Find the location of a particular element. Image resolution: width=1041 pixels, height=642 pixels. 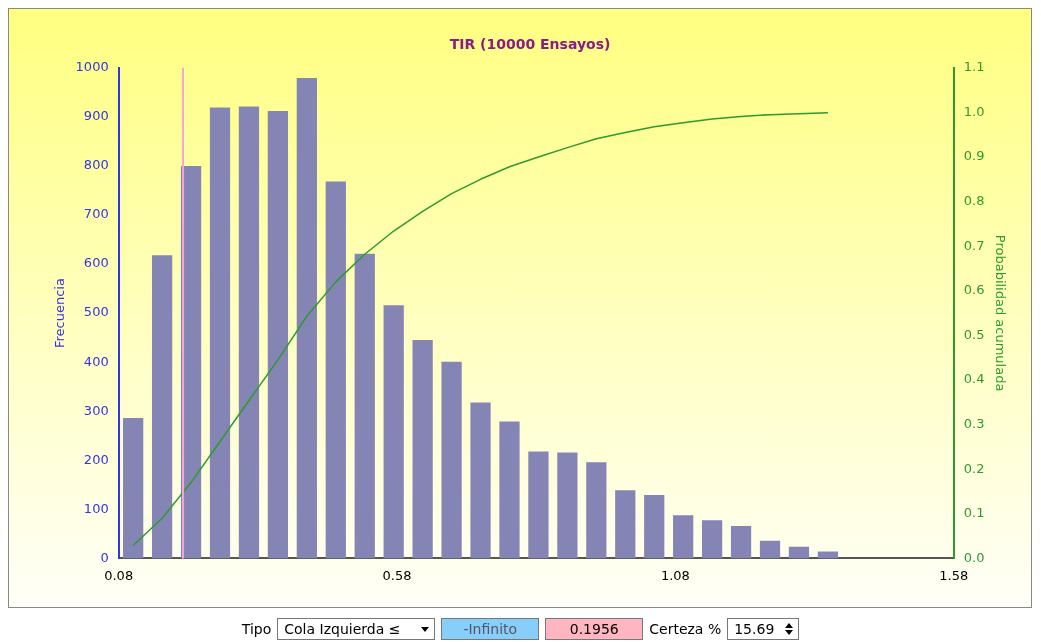

text: -Infinito is located at coordinates (490, 629).